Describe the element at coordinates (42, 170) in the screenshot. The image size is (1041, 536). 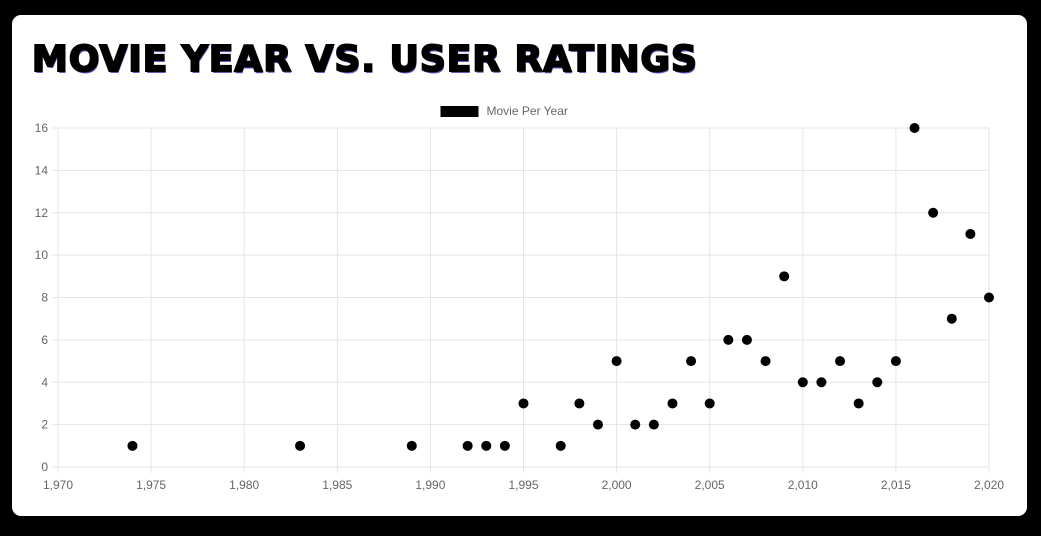
I see `y-tick-label: 14` at that location.